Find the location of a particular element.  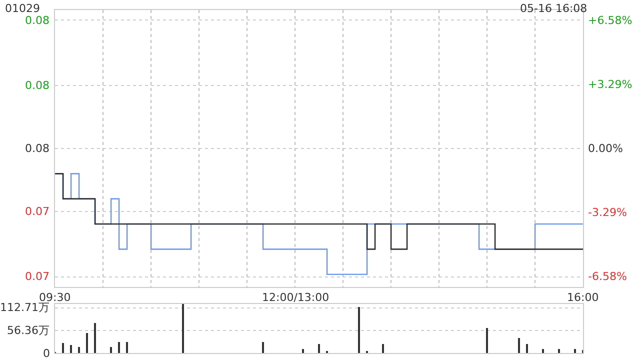

y2-tick-label: -6.58% is located at coordinates (607, 276).